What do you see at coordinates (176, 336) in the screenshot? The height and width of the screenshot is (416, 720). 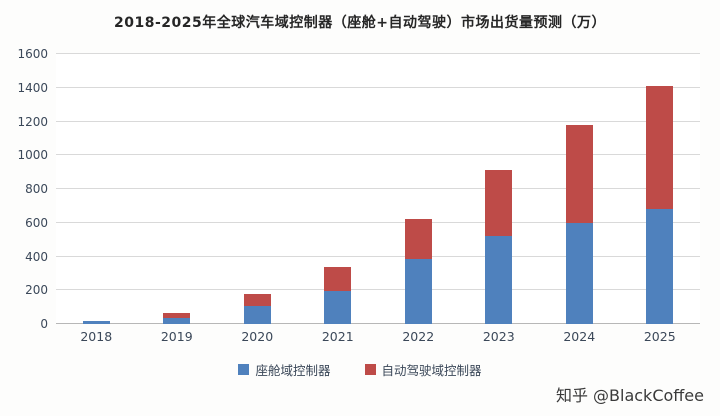 I see `x-axis-label: 2019` at bounding box center [176, 336].